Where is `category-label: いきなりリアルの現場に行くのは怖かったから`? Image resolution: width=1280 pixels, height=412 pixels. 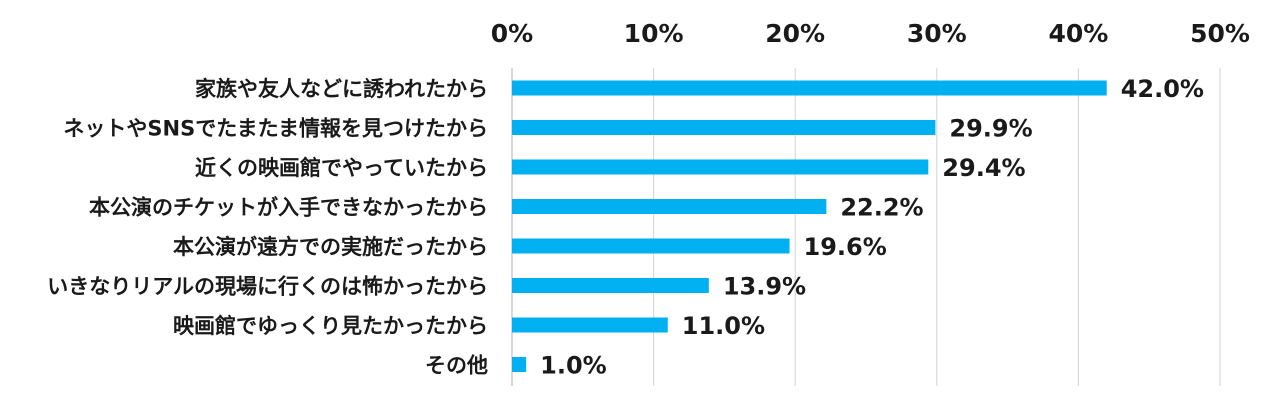 category-label: いきなりリアルの現場に行くのは怖かったから is located at coordinates (267, 287).